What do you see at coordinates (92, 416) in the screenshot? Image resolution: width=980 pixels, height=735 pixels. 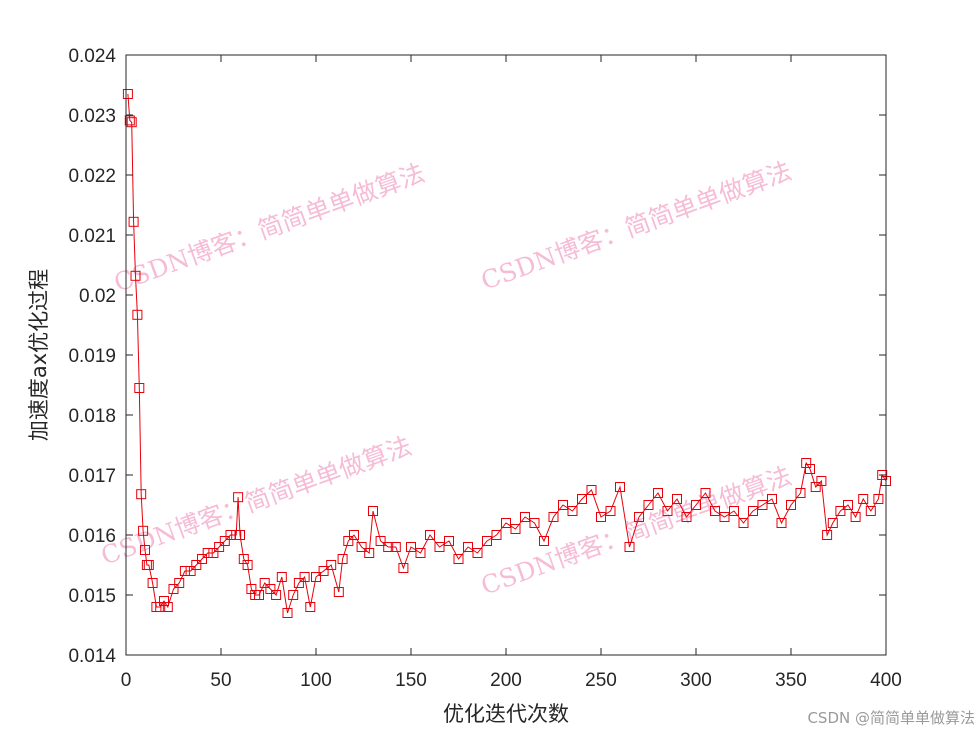 I see `y-tick-label: 0.018` at bounding box center [92, 416].